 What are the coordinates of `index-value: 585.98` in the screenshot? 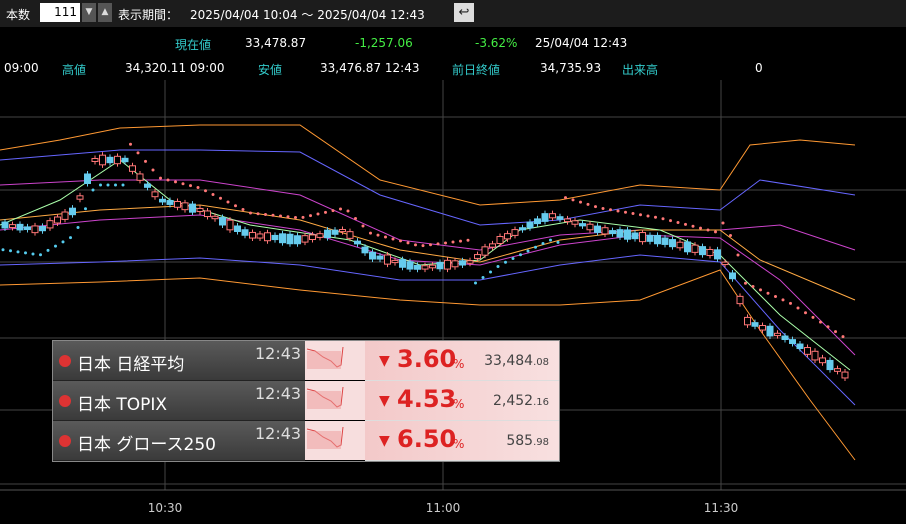 It's located at (527, 441).